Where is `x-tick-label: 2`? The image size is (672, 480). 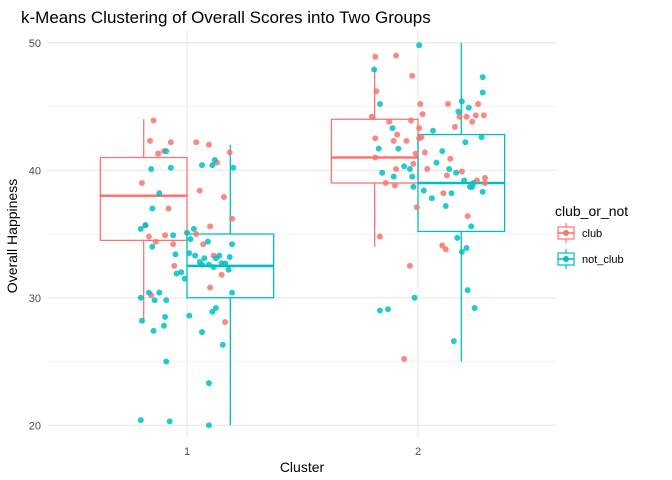
x-tick-label: 2 is located at coordinates (418, 452).